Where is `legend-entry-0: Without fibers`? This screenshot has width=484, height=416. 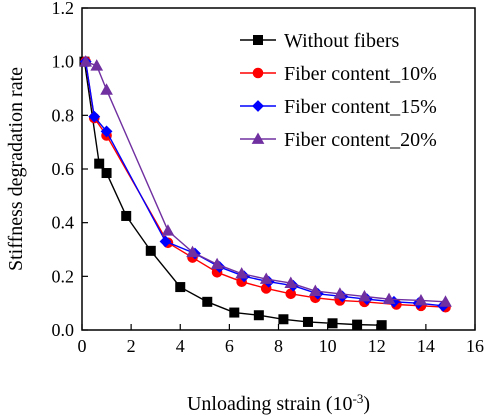
legend-entry-0: Without fibers is located at coordinates (320, 41).